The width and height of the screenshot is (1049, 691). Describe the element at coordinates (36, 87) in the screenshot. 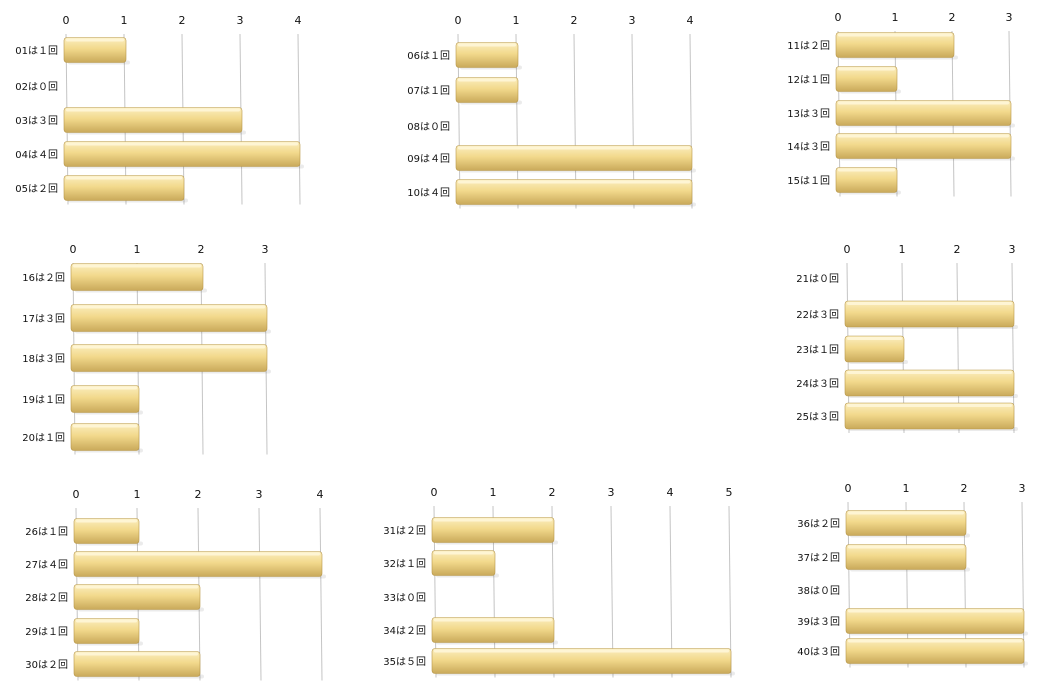

I see `category-label-2: 02は０回` at that location.